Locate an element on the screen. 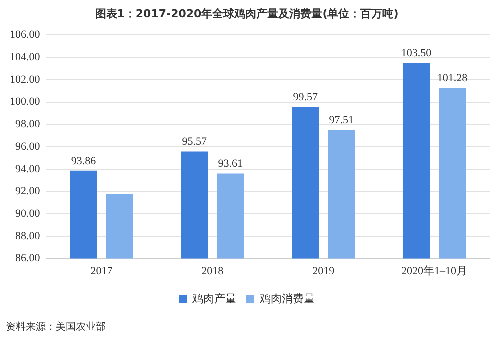  y-tick-label: 86.00 is located at coordinates (28, 258).